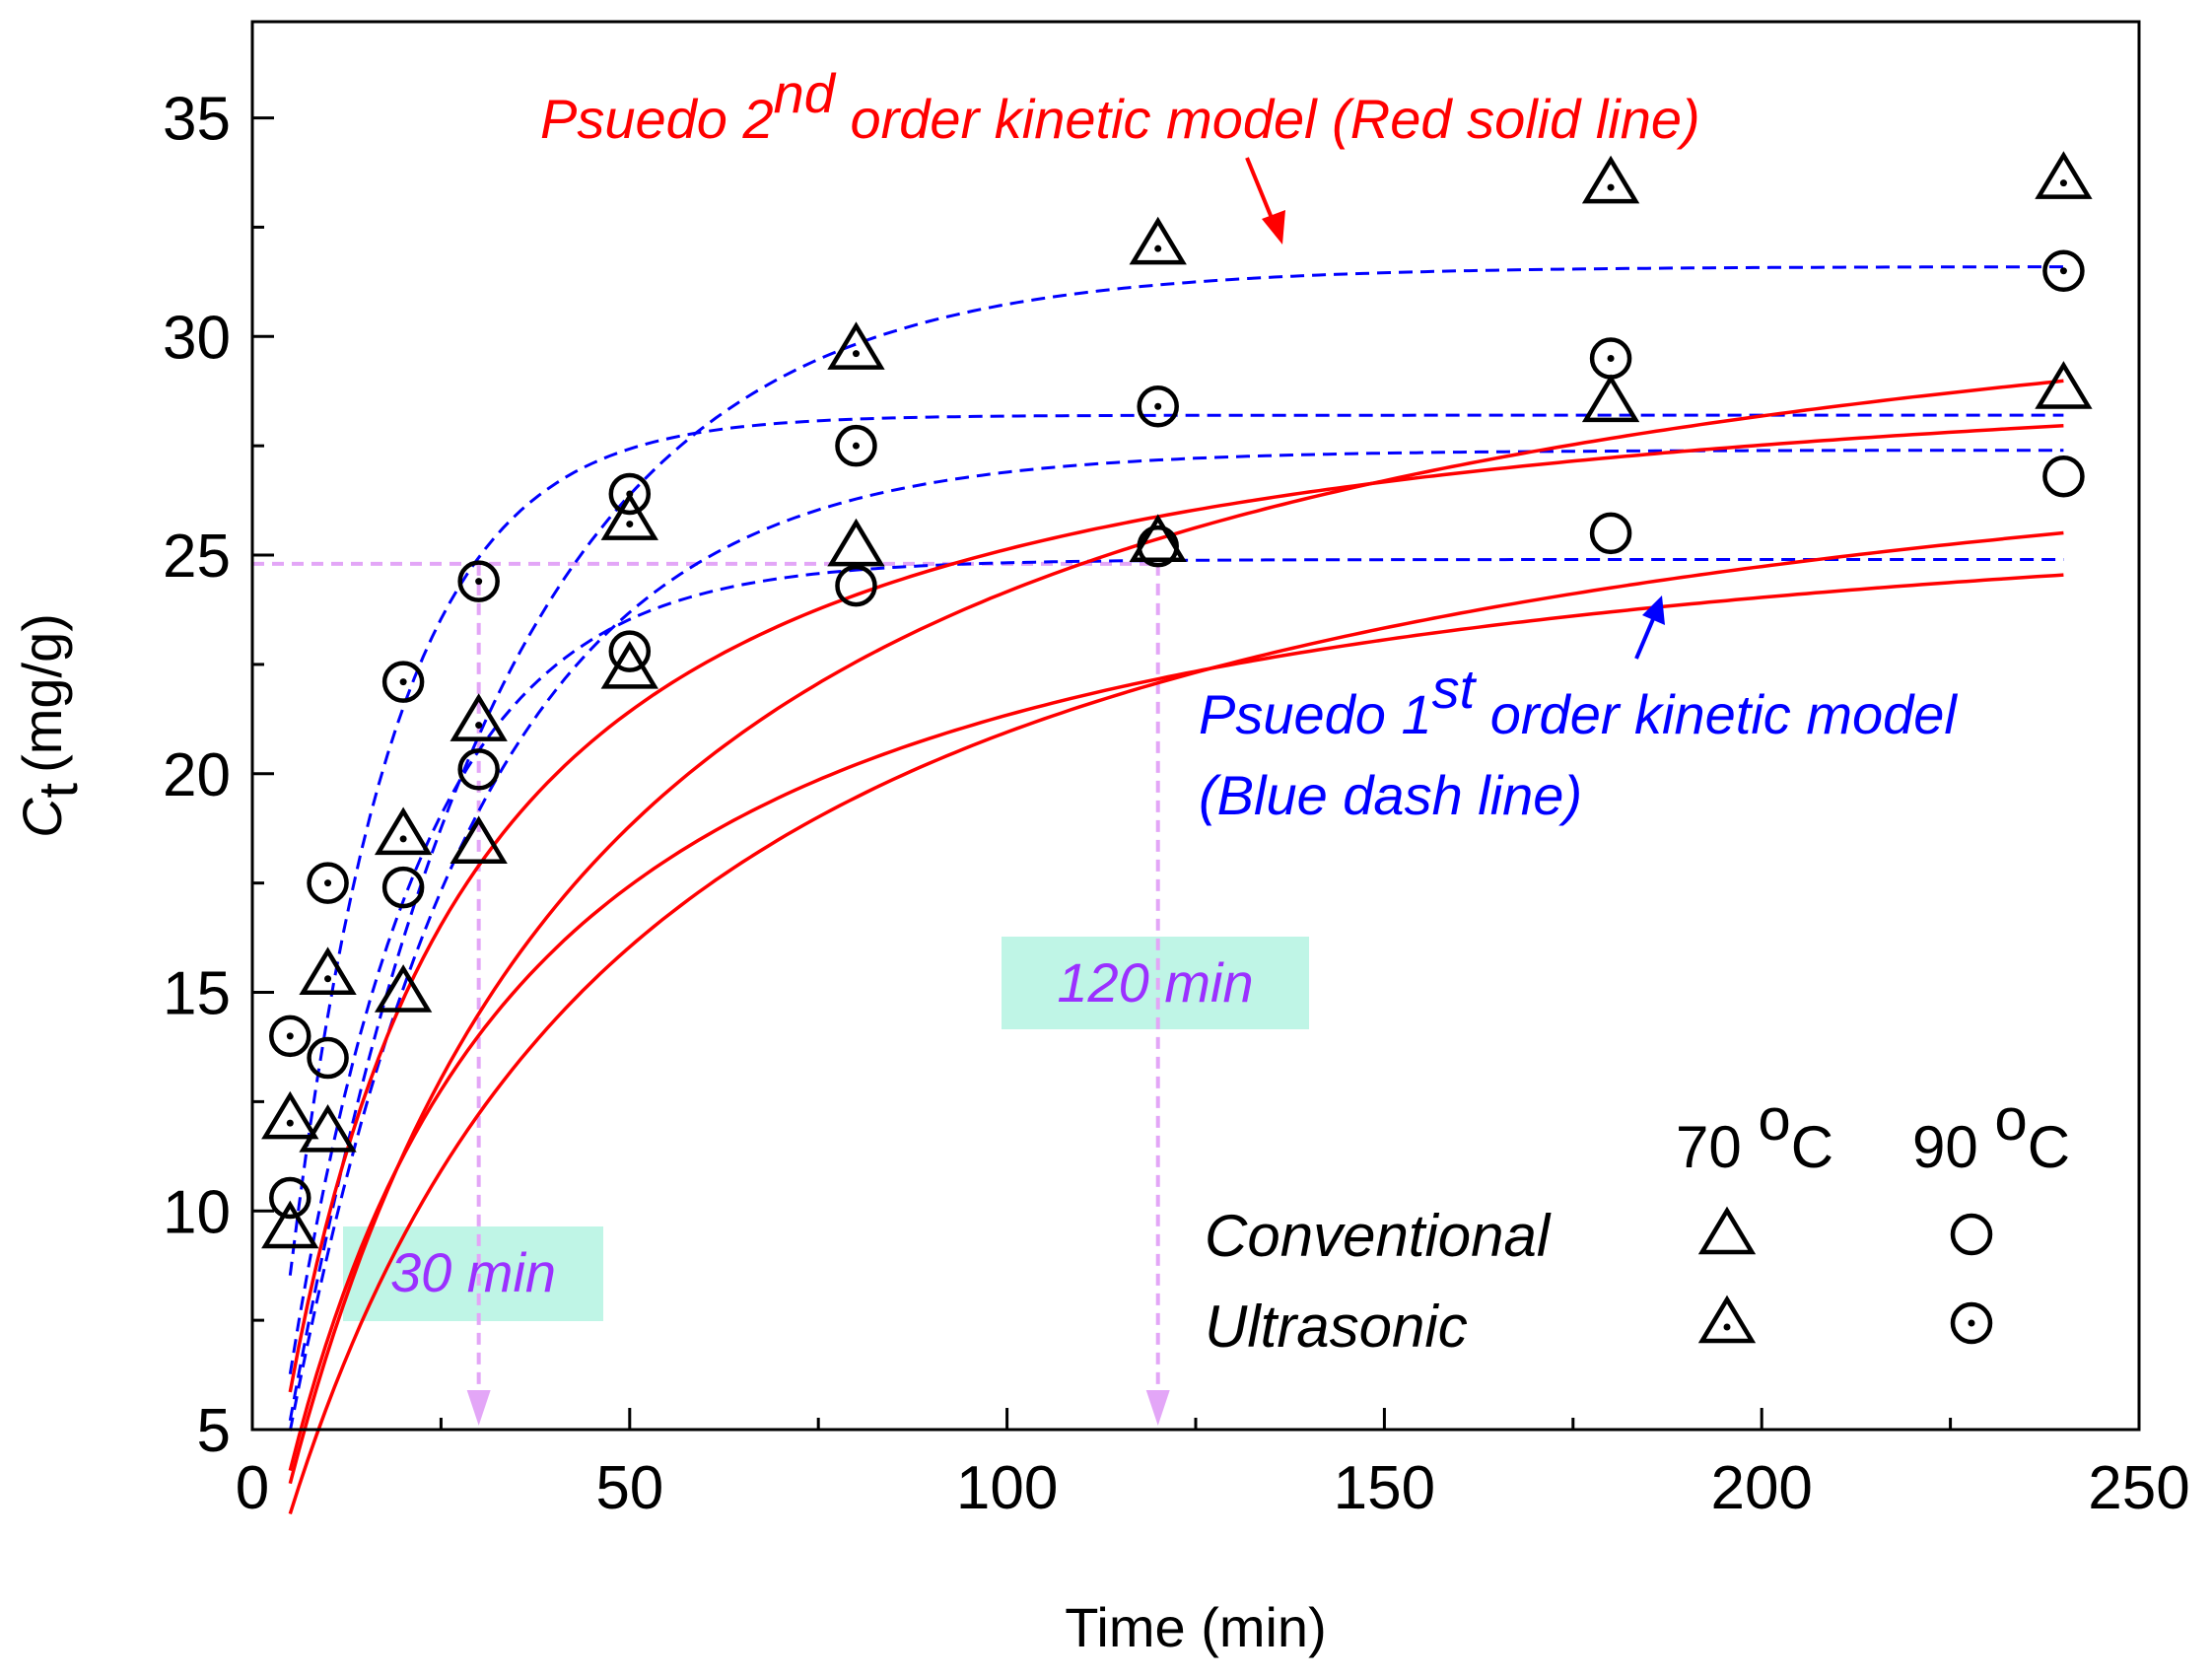 The height and width of the screenshot is (1680, 2212). Describe the element at coordinates (1645, 639) in the screenshot. I see `blue-arrow-shaft` at that location.